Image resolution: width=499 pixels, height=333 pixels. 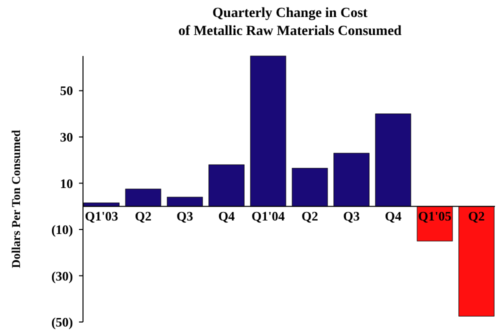 What do you see at coordinates (269, 216) in the screenshot?
I see `x-tick-label: Q1'04` at bounding box center [269, 216].